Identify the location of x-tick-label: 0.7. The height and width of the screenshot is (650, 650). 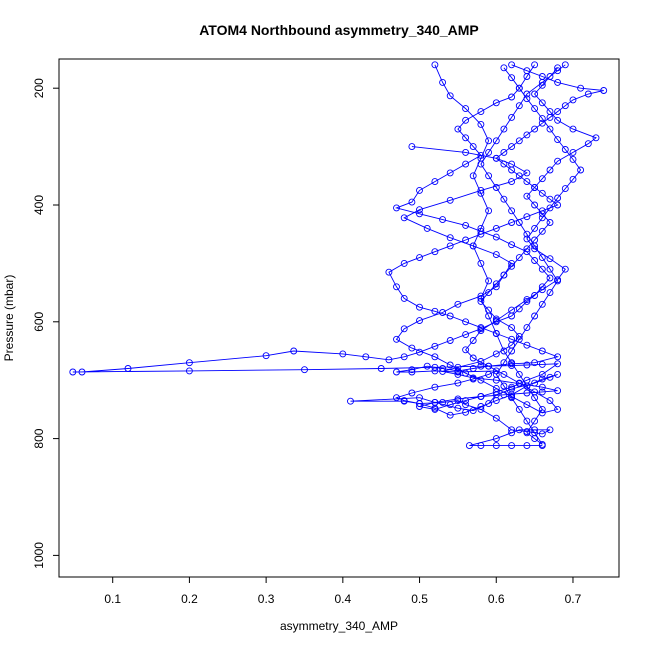
(573, 599).